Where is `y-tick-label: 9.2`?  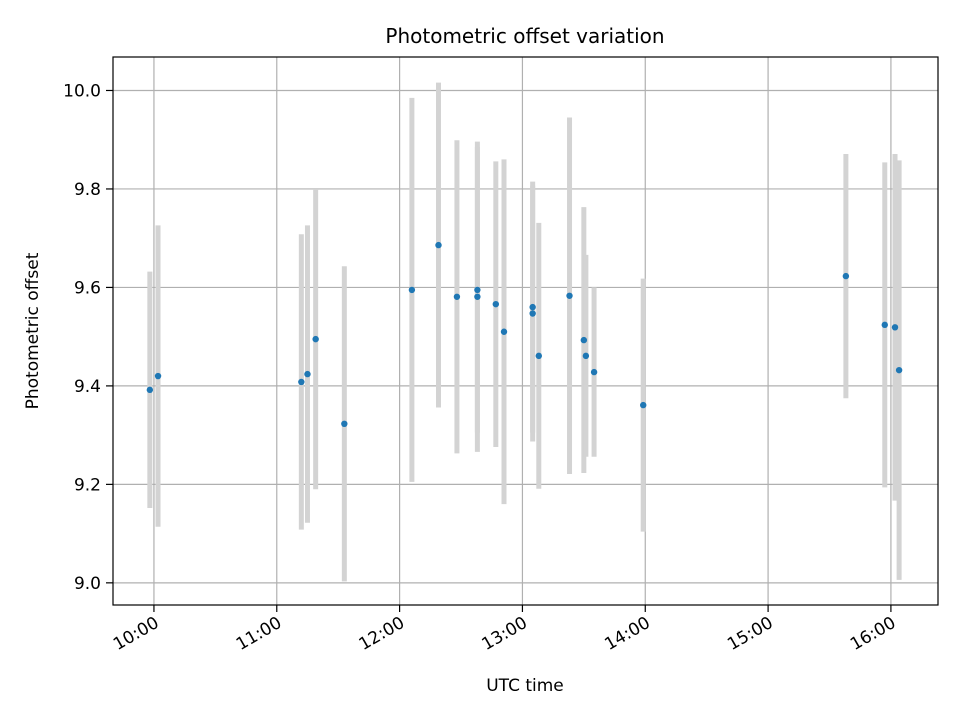 y-tick-label: 9.2 is located at coordinates (87, 485).